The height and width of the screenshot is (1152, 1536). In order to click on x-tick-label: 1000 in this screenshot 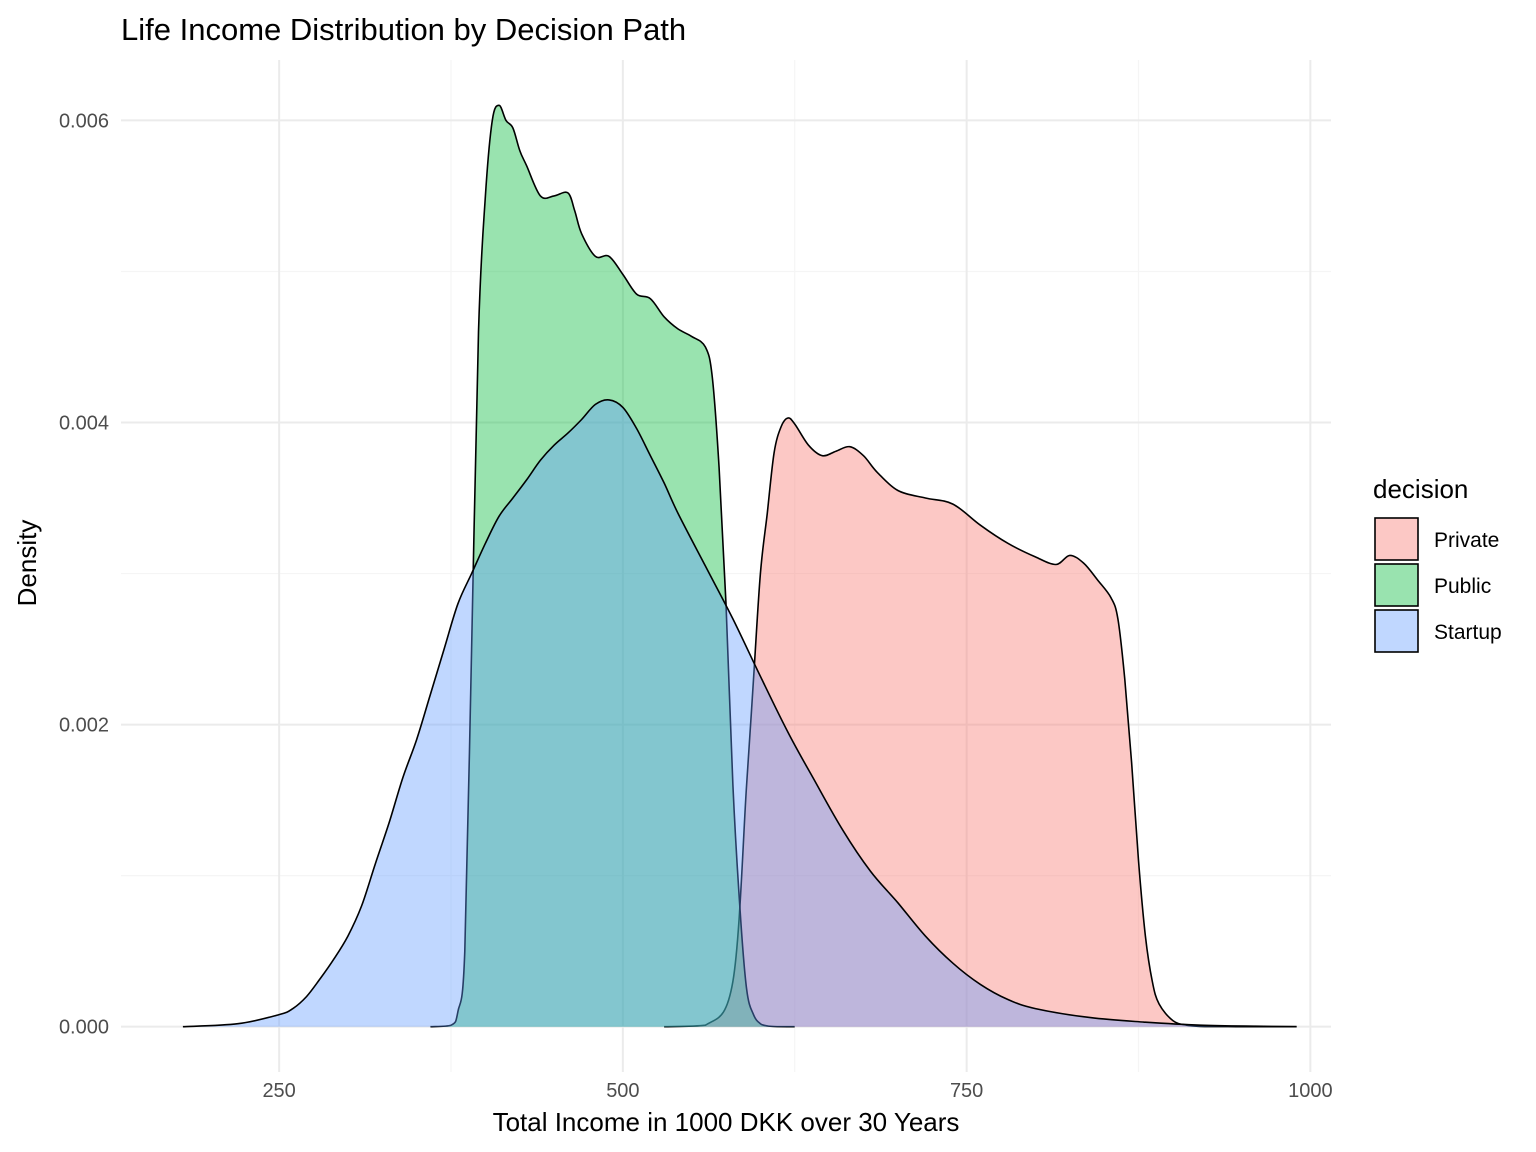, I will do `click(1310, 1091)`.